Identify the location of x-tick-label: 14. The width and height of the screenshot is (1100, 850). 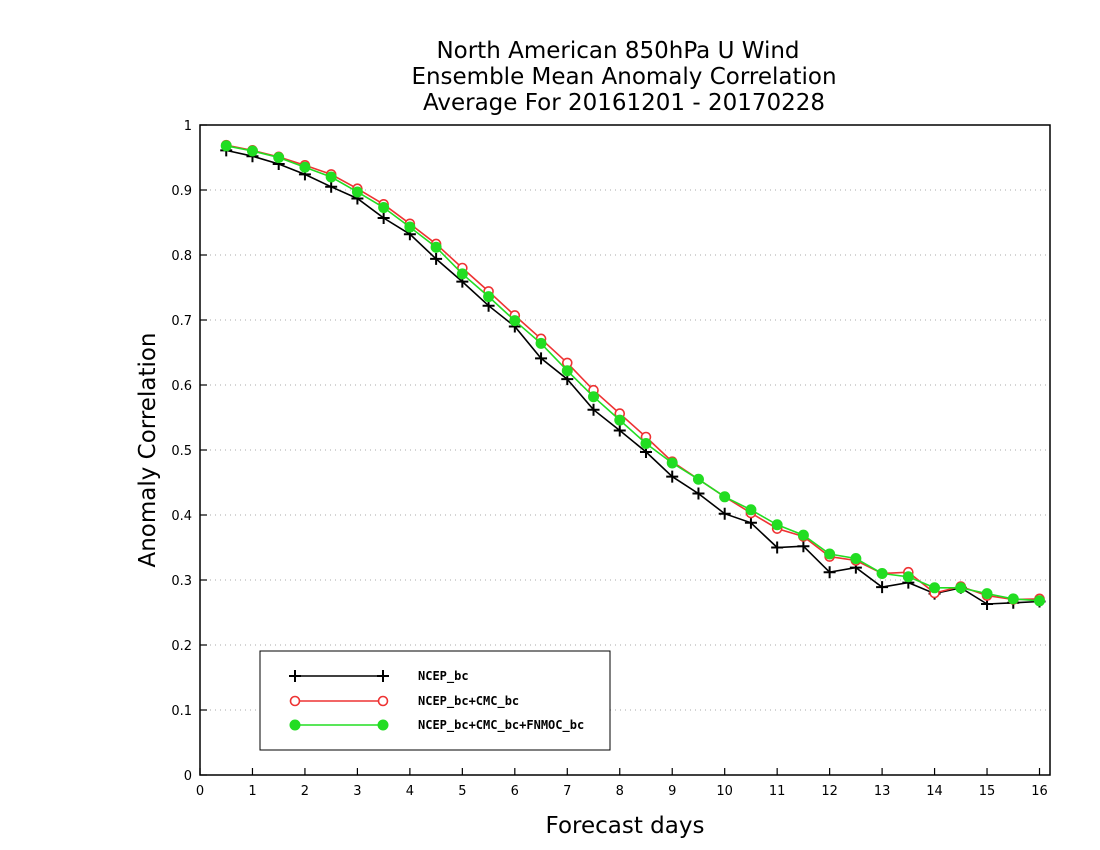
(934, 791).